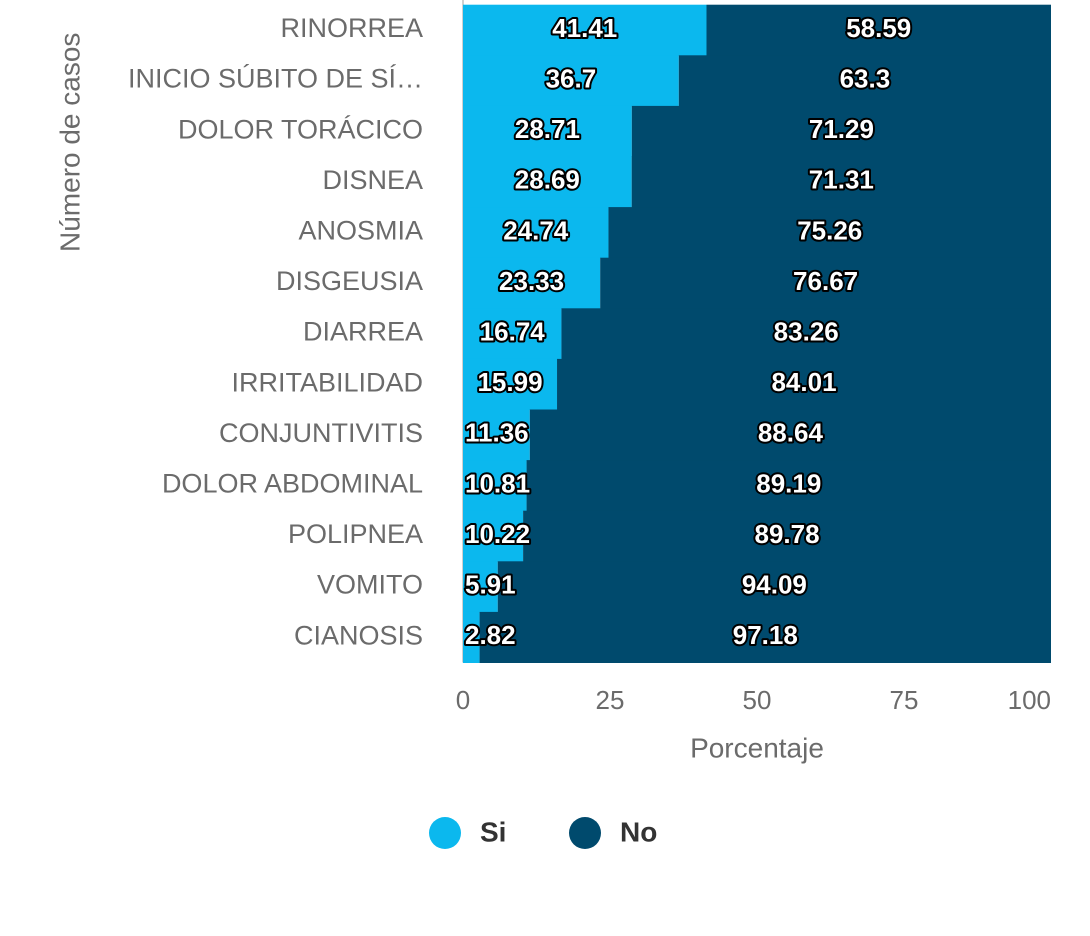  I want to click on value-label: 97.18, so click(765, 635).